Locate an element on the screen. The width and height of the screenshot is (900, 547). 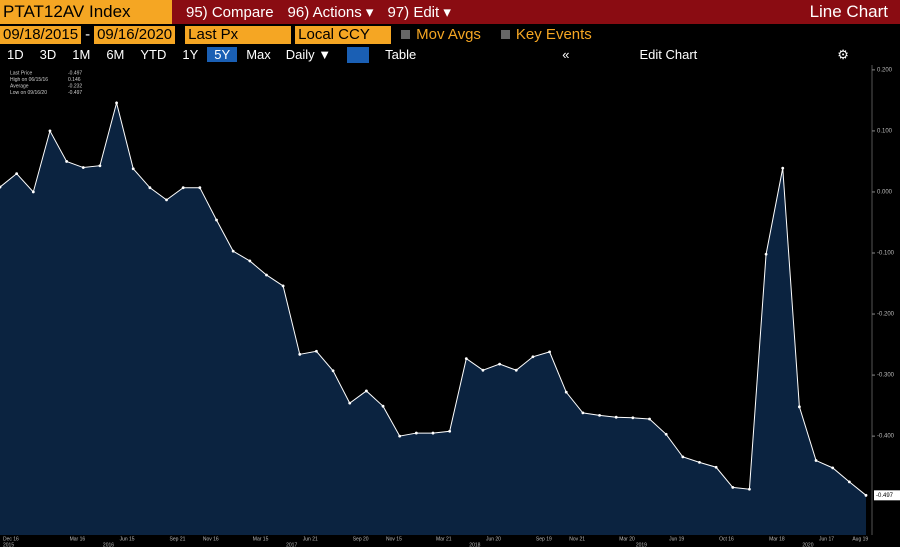
sep: - is located at coordinates (88, 34).